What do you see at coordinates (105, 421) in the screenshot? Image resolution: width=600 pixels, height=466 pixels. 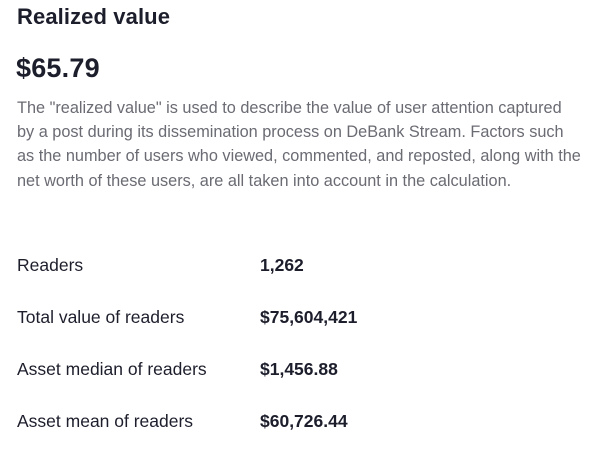 I see `stat-label: Asset mean of readers` at bounding box center [105, 421].